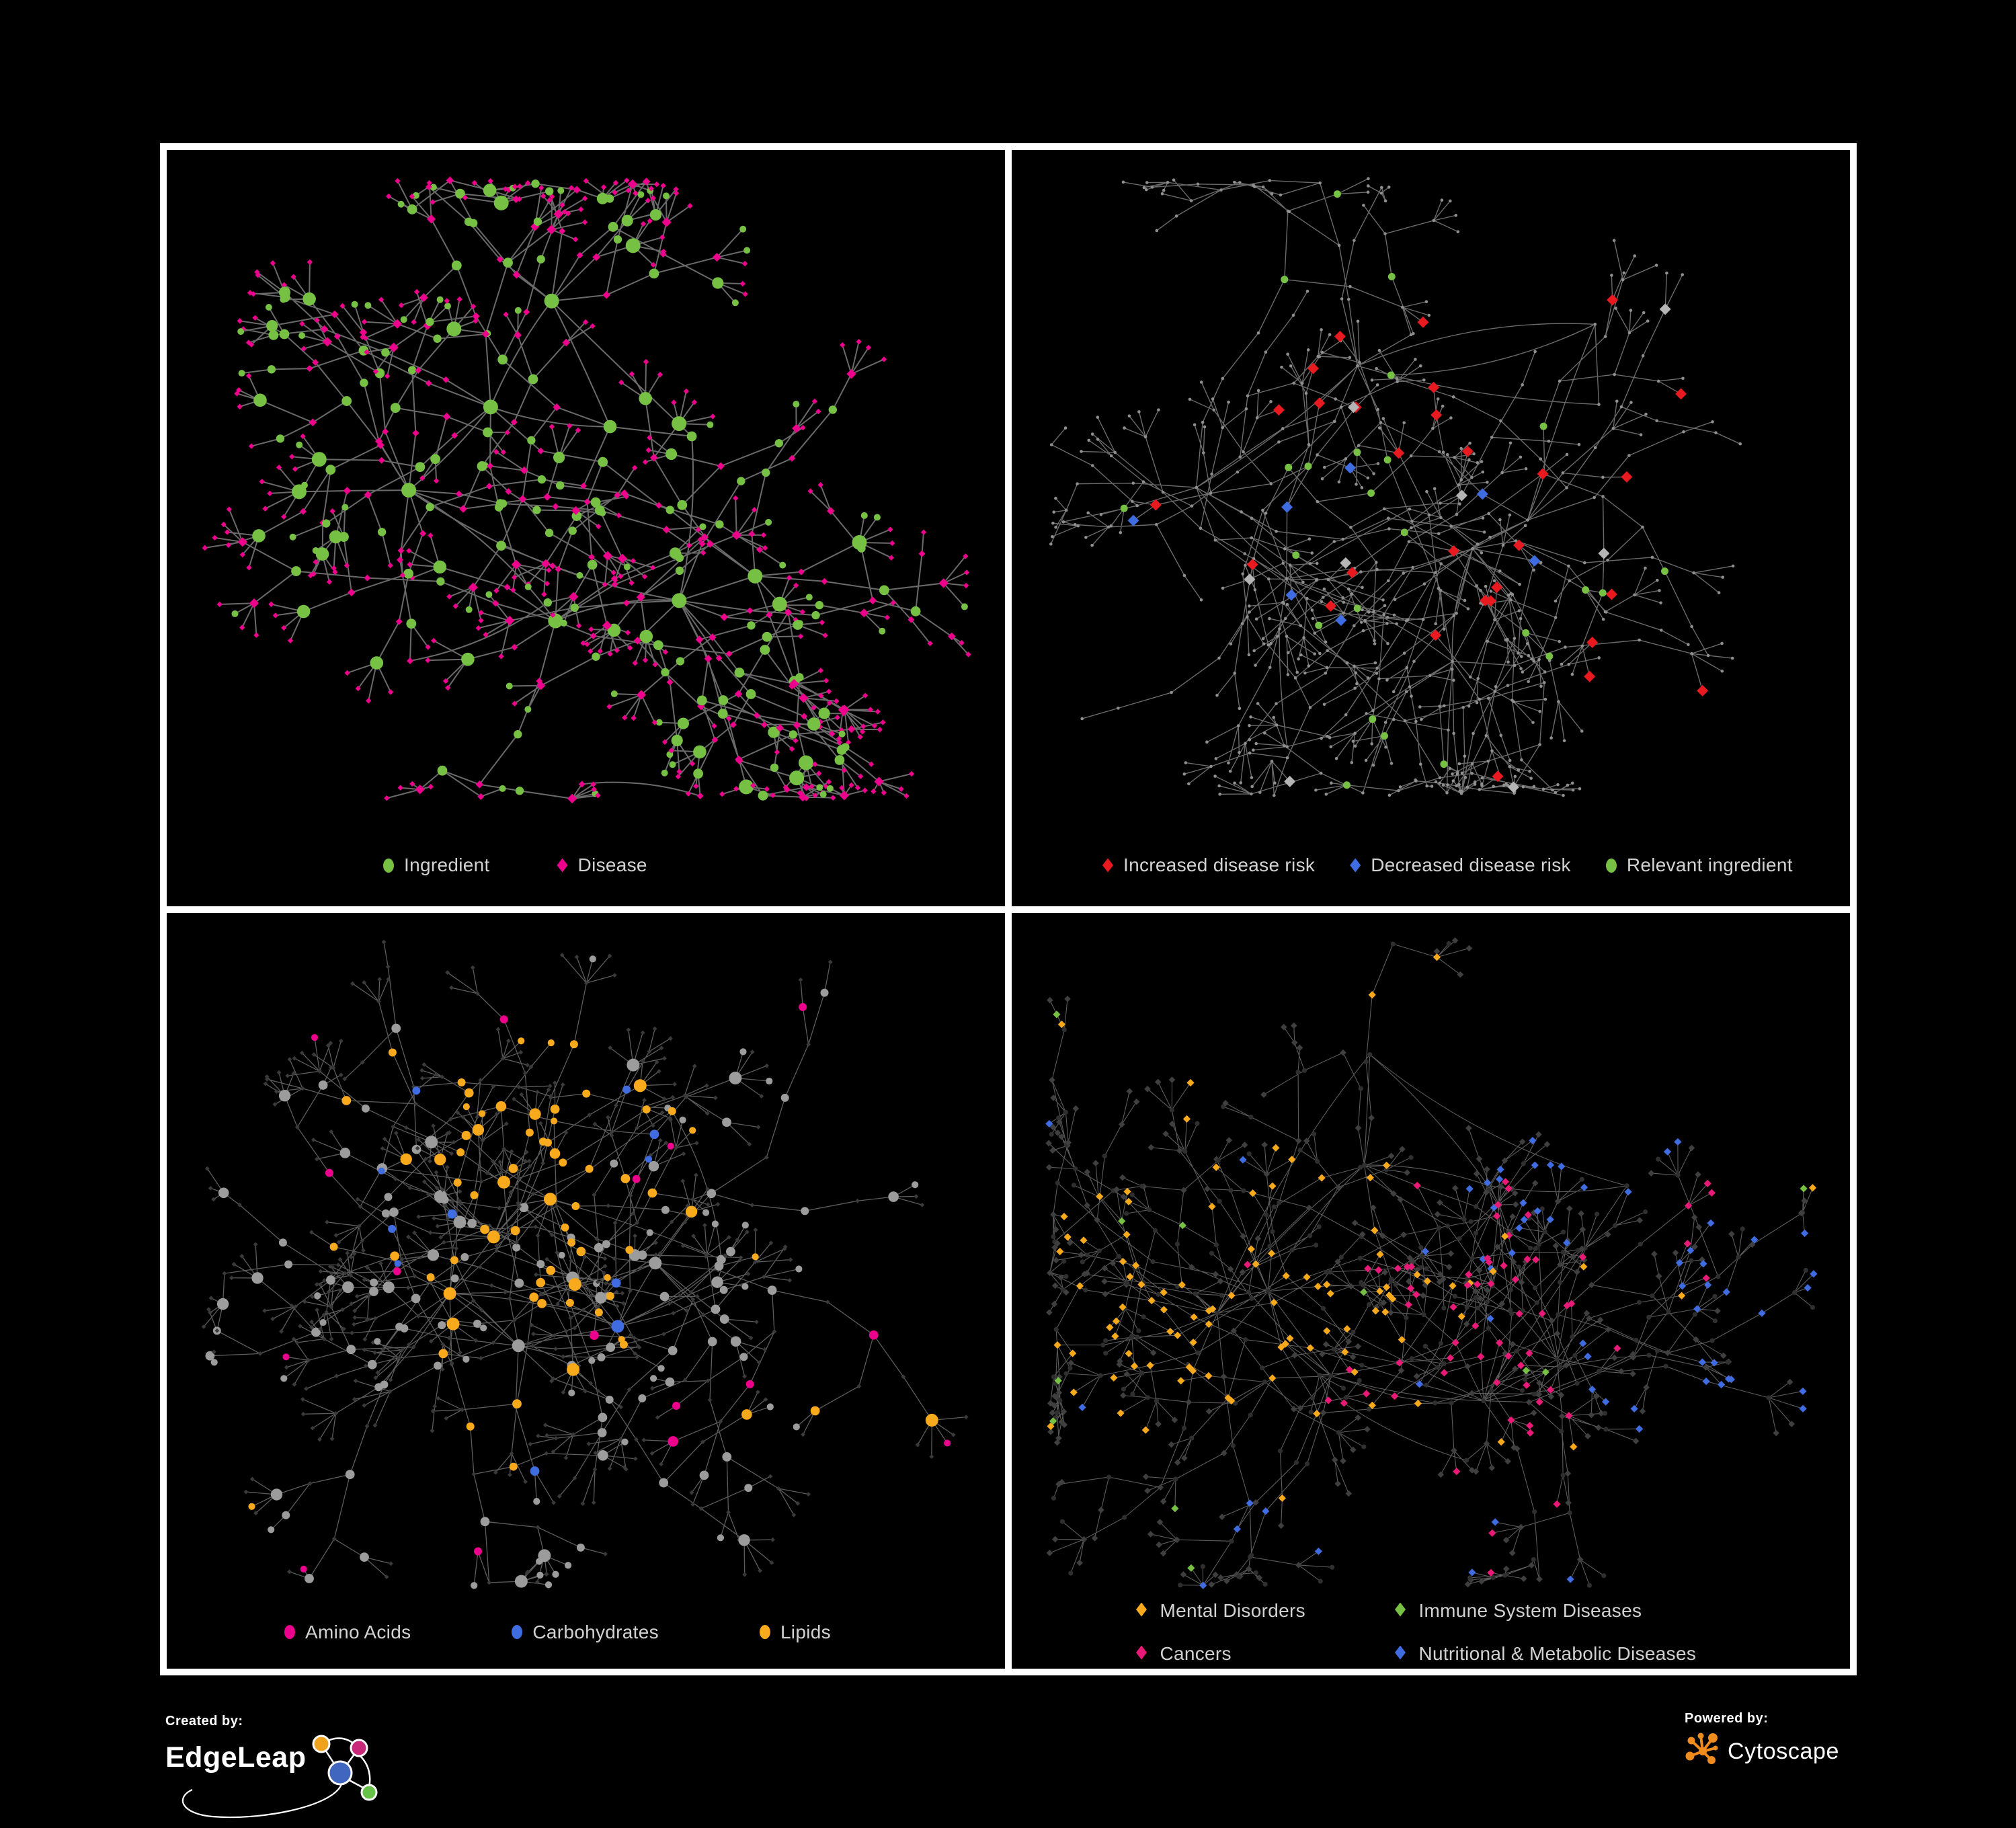  Describe the element at coordinates (1232, 1610) in the screenshot. I see `legend-label: Mental Disorders` at that location.